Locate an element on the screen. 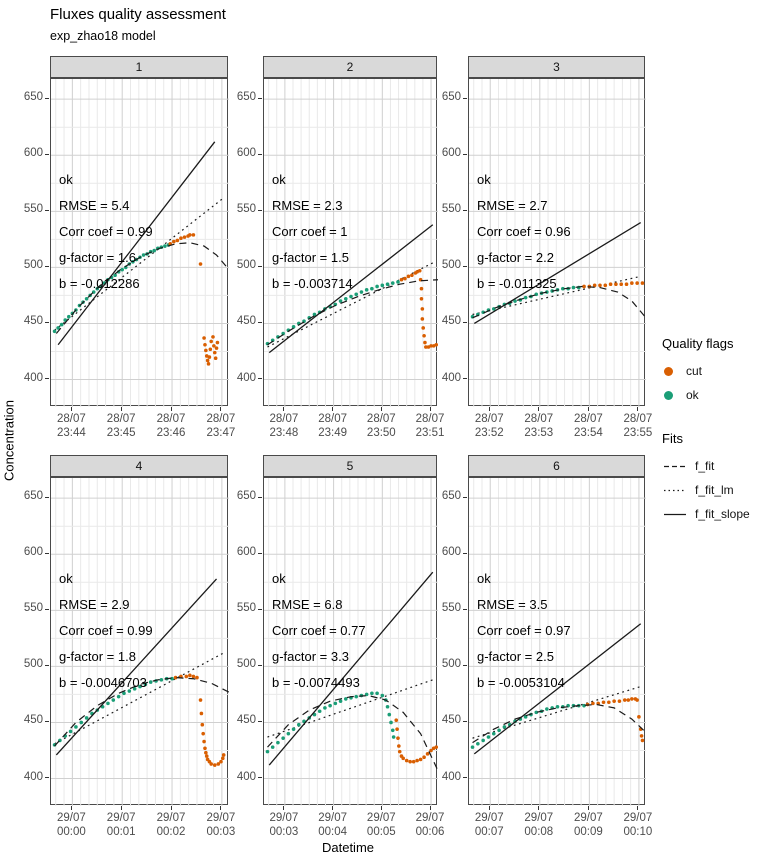  panel-annotation-line: RMSE = 2.7 is located at coordinates (512, 205).